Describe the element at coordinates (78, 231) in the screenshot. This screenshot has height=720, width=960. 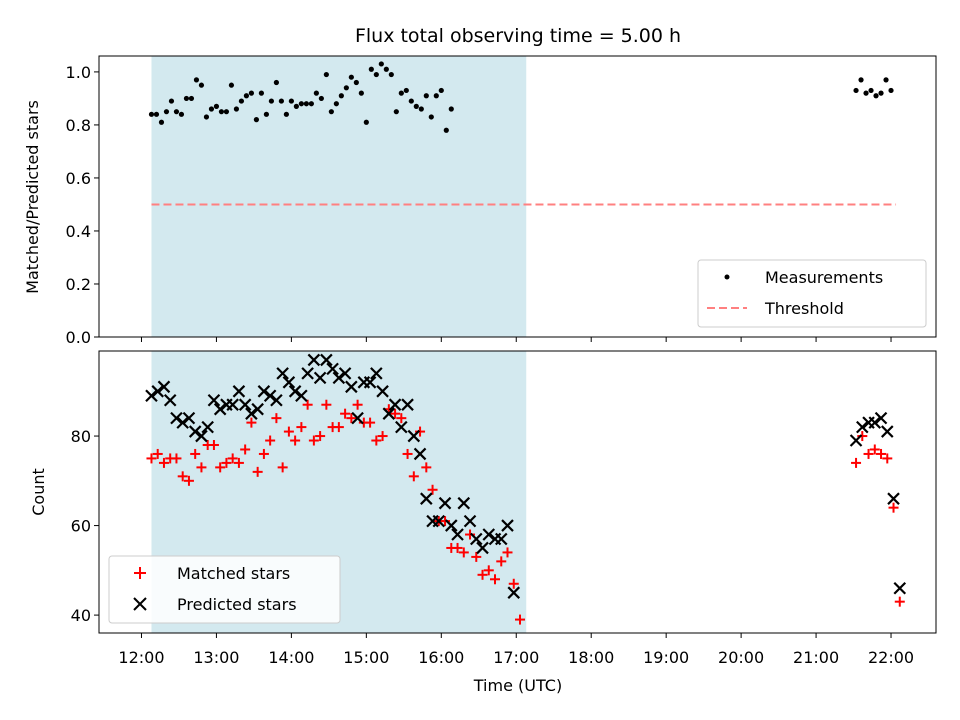
I see `top-ytick-label: 0.4` at that location.